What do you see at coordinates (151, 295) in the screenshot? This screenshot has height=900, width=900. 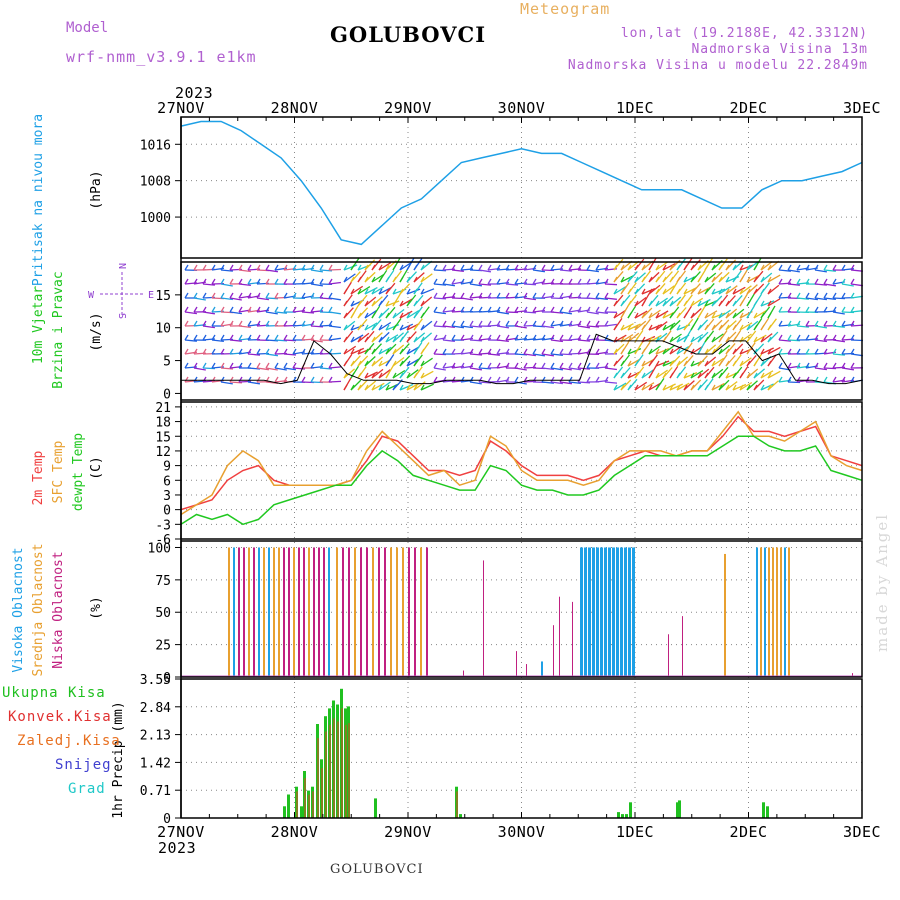 I see `compass-e: E` at bounding box center [151, 295].